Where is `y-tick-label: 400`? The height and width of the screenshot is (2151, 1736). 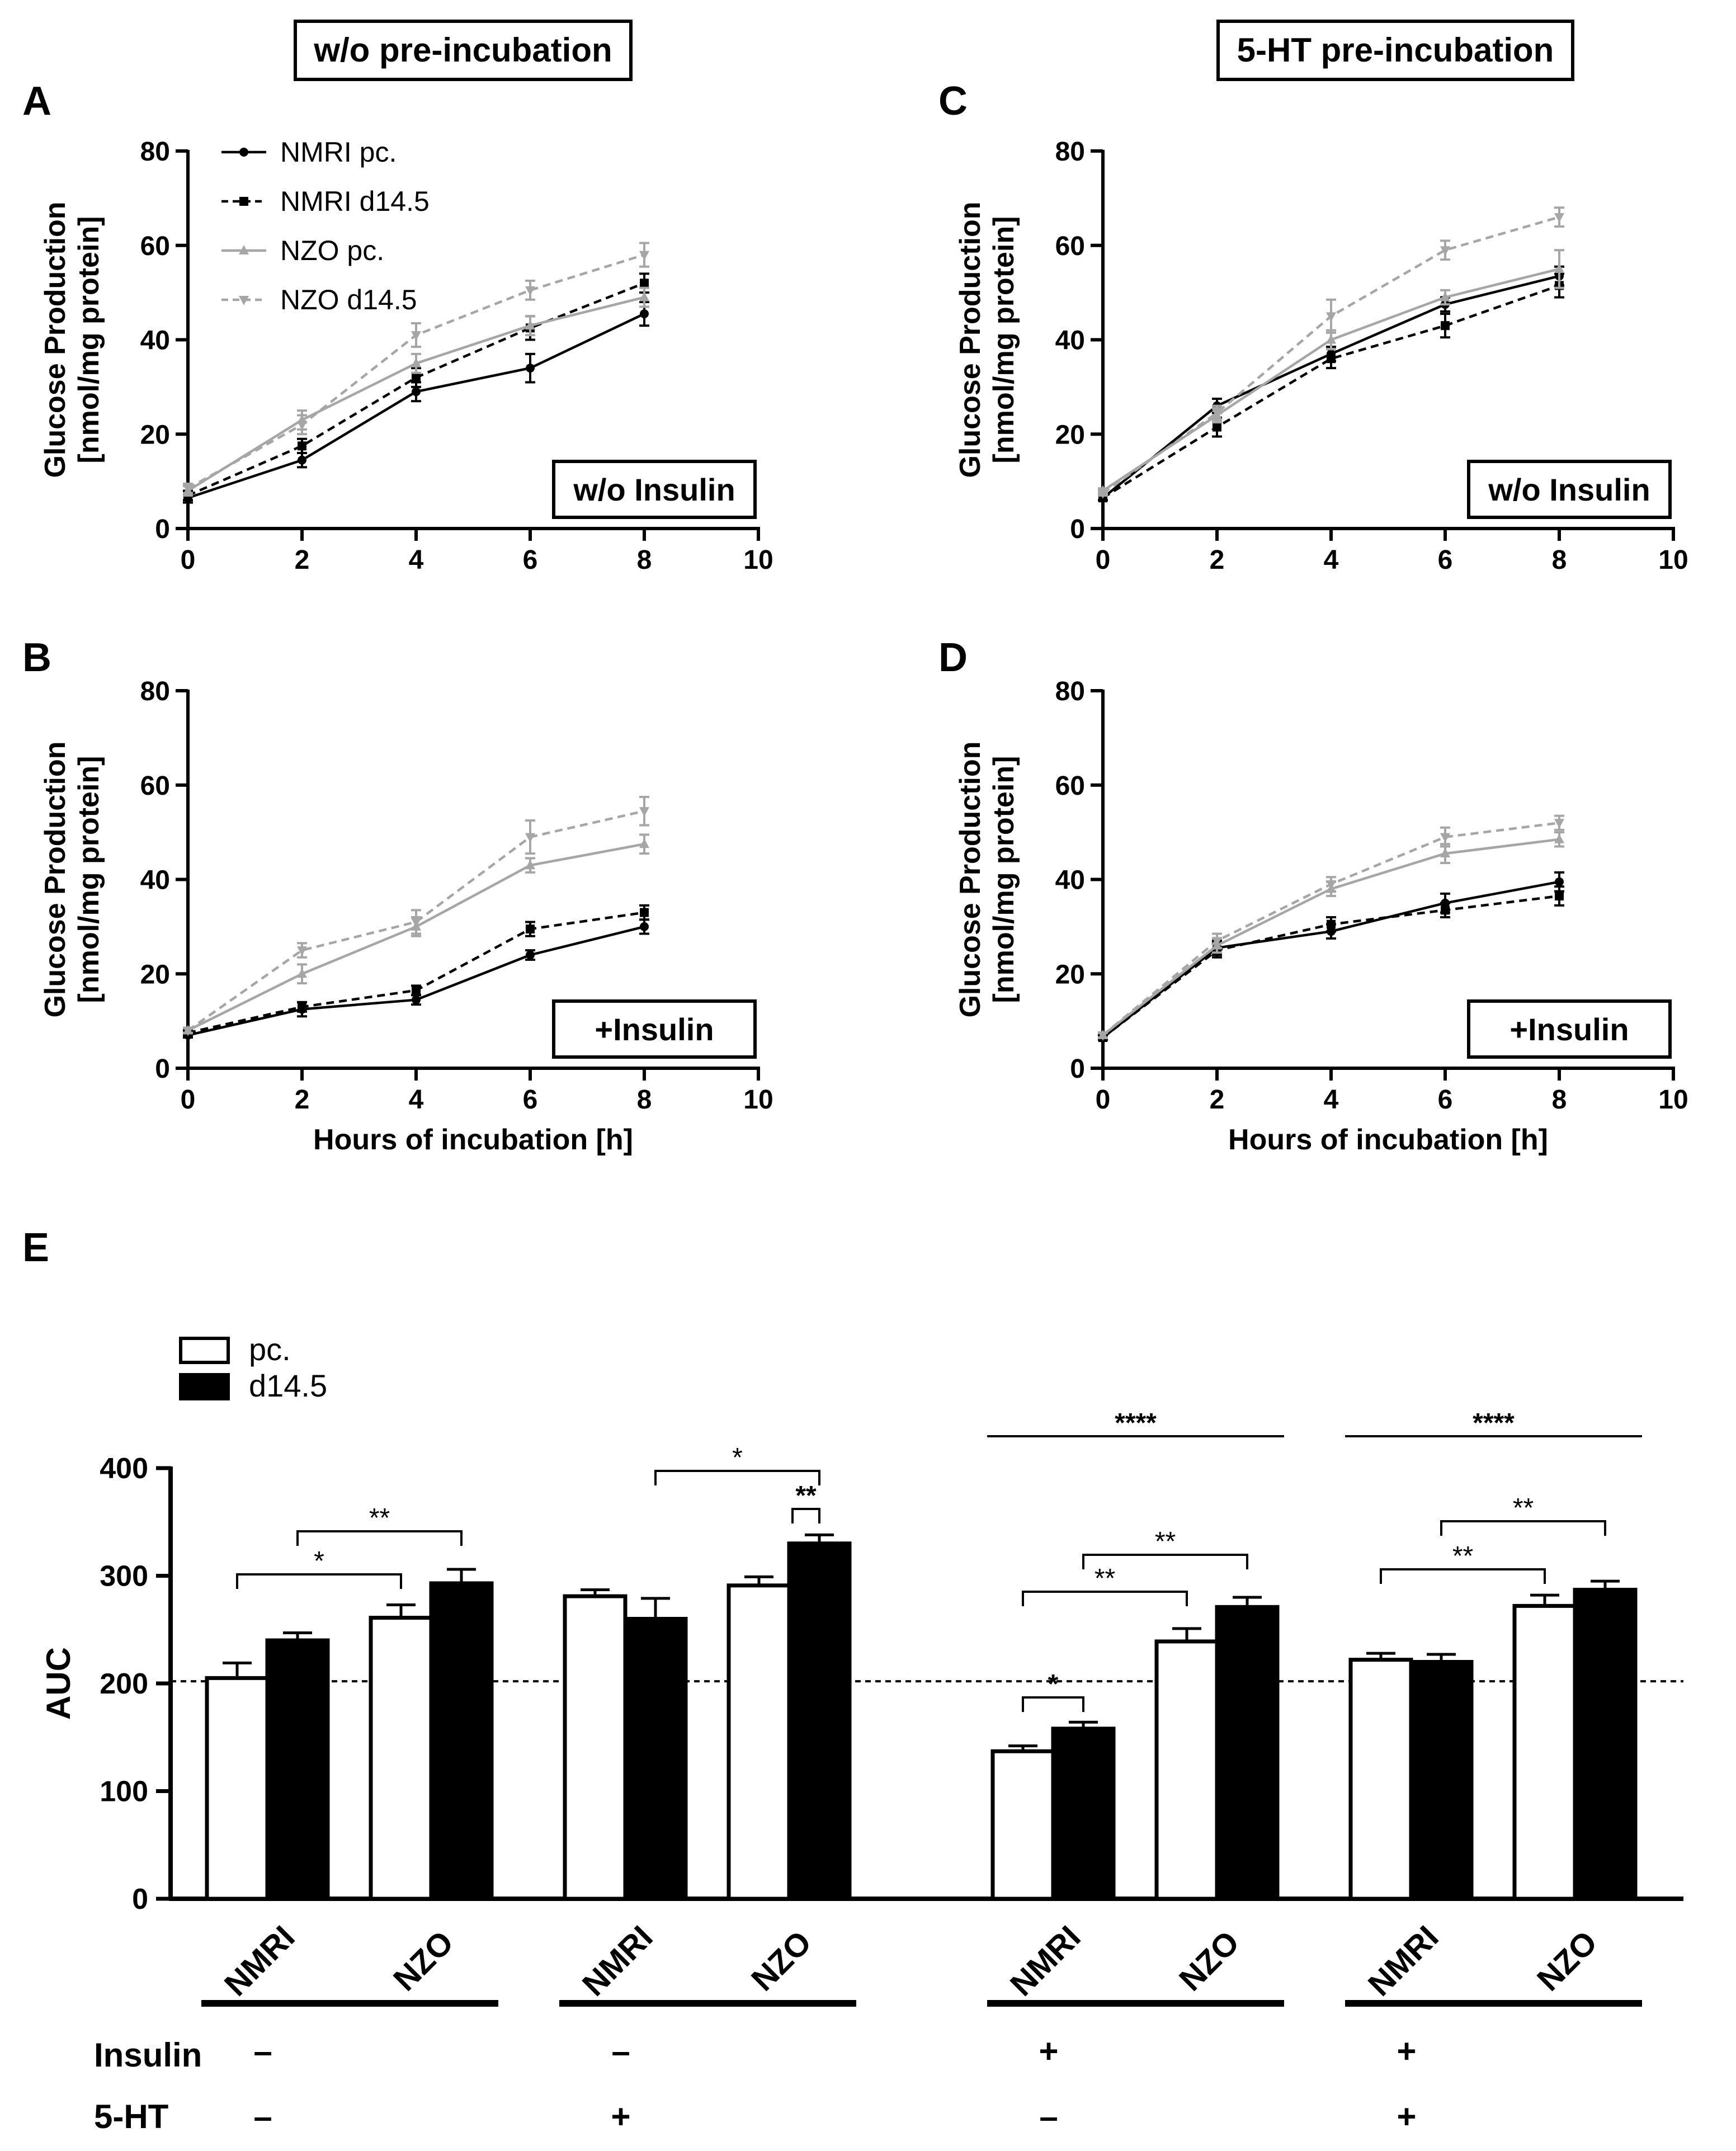
y-tick-label: 400 is located at coordinates (124, 1468).